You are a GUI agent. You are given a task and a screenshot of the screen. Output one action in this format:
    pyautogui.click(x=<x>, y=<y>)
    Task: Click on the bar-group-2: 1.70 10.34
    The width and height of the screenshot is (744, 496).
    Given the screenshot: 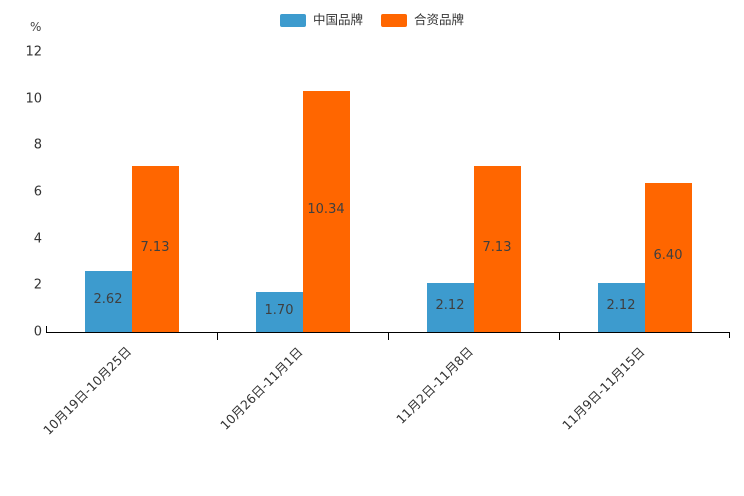 What is the action you would take?
    pyautogui.click(x=302, y=192)
    